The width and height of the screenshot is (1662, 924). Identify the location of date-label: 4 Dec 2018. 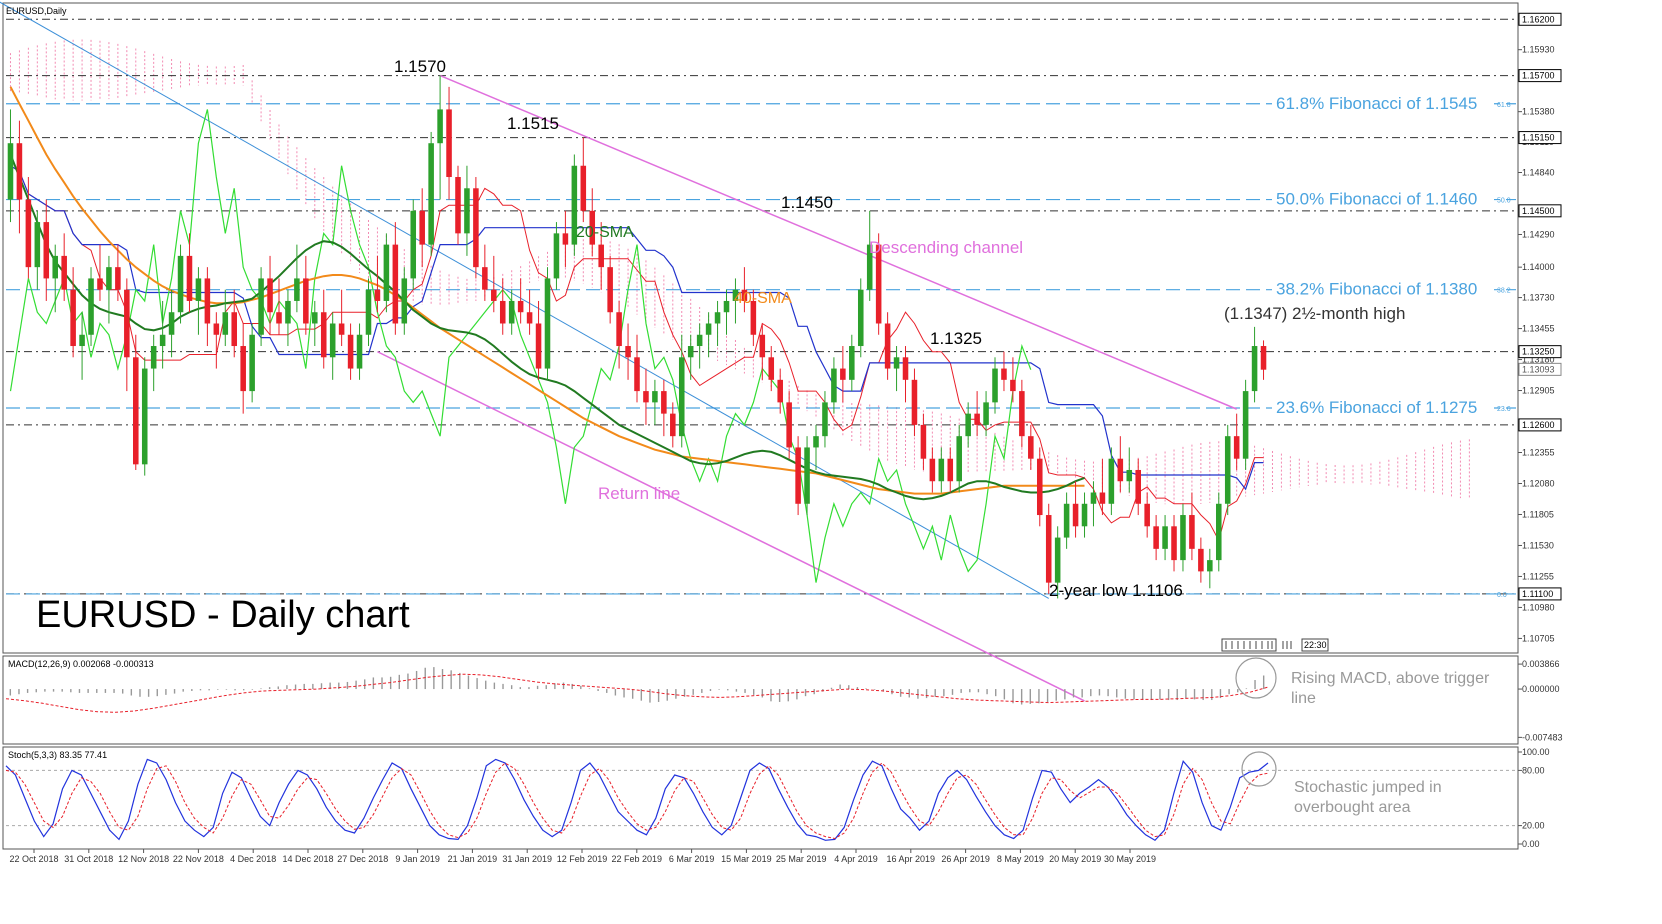
(253, 859).